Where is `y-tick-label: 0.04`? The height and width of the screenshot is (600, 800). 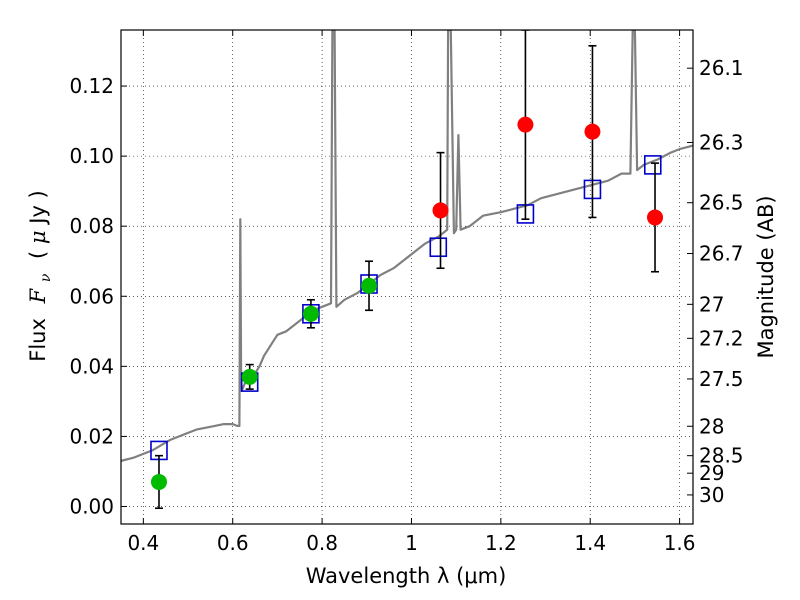
y-tick-label: 0.04 is located at coordinates (91, 366).